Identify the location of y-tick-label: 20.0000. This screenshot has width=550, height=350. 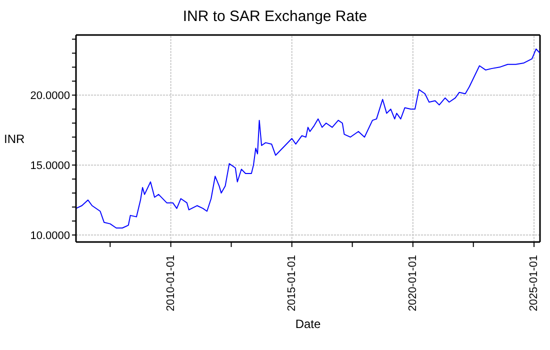
(50, 96).